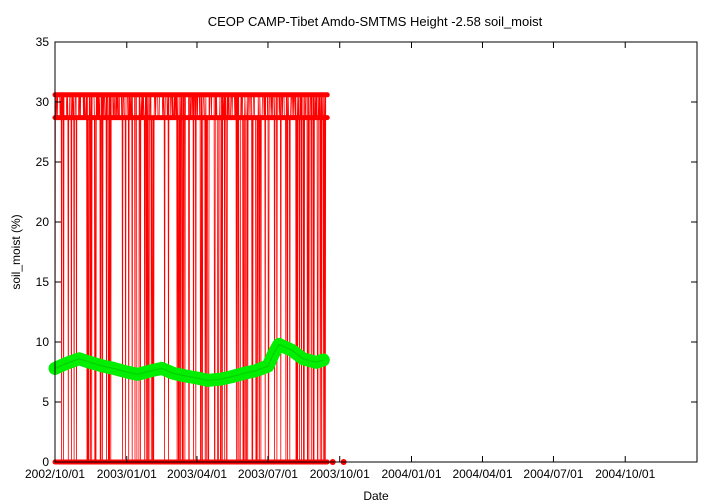  I want to click on y-tick-label: 10, so click(43, 342).